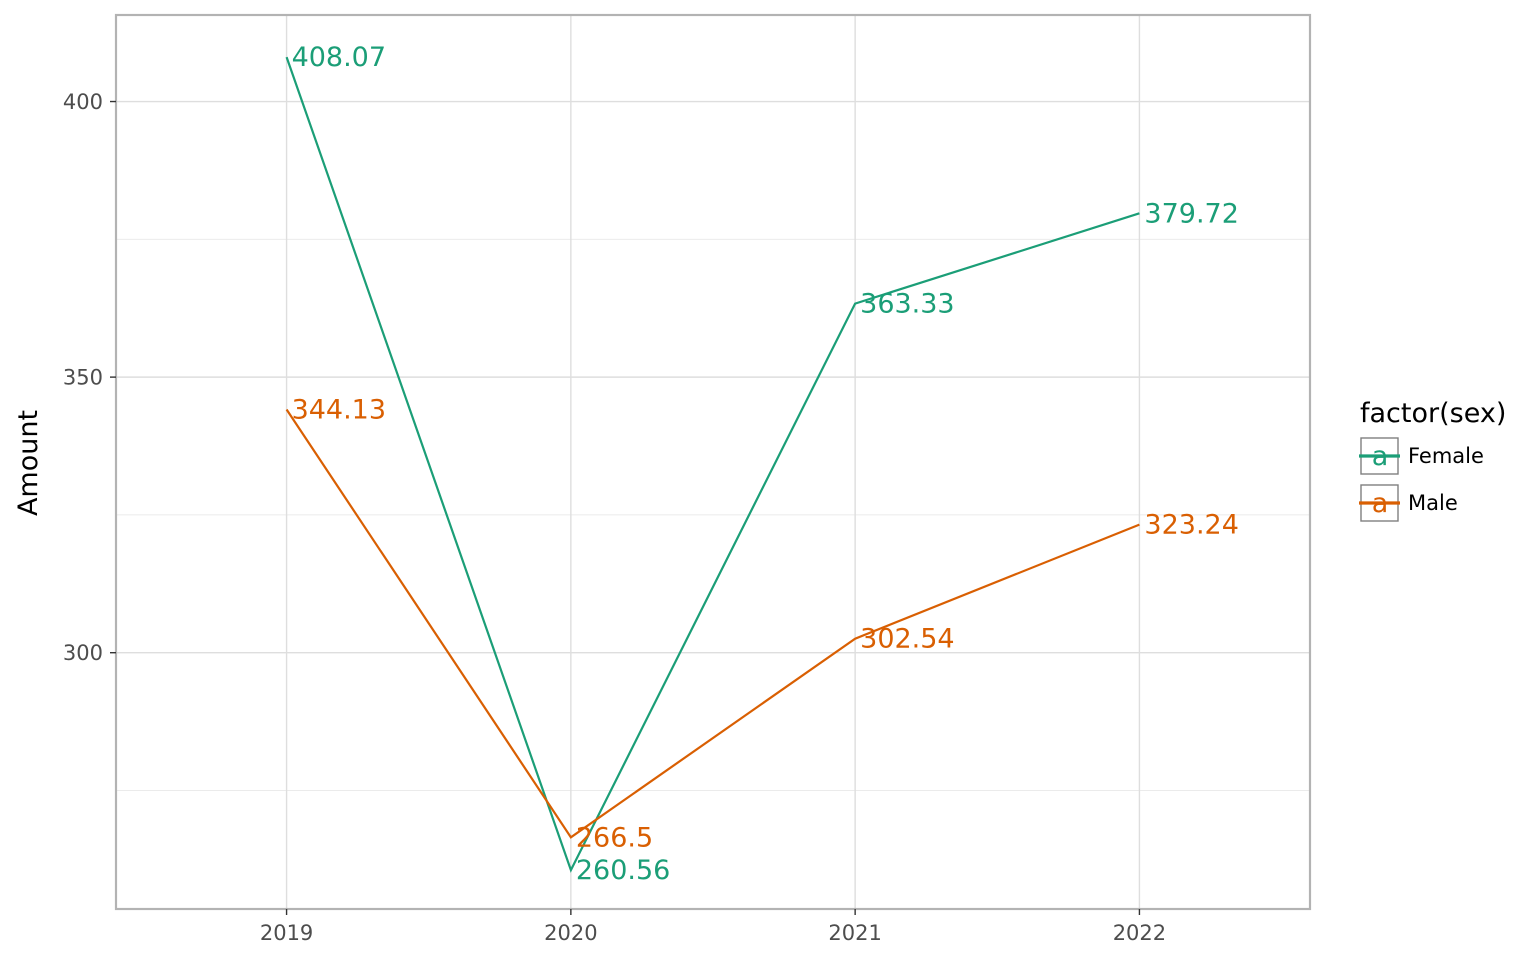 The image size is (1536, 960). Describe the element at coordinates (1446, 456) in the screenshot. I see `legend-label: Female` at that location.